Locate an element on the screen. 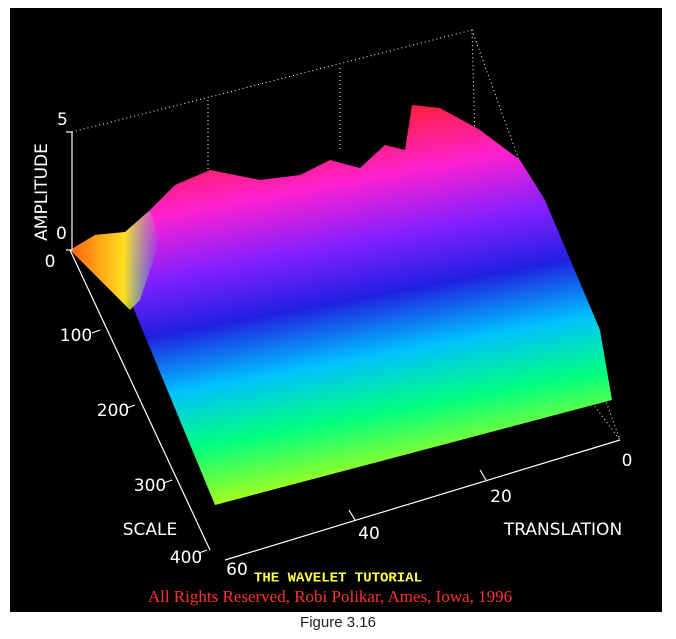 The height and width of the screenshot is (639, 676). scale-tick-label: 400 is located at coordinates (186, 558).